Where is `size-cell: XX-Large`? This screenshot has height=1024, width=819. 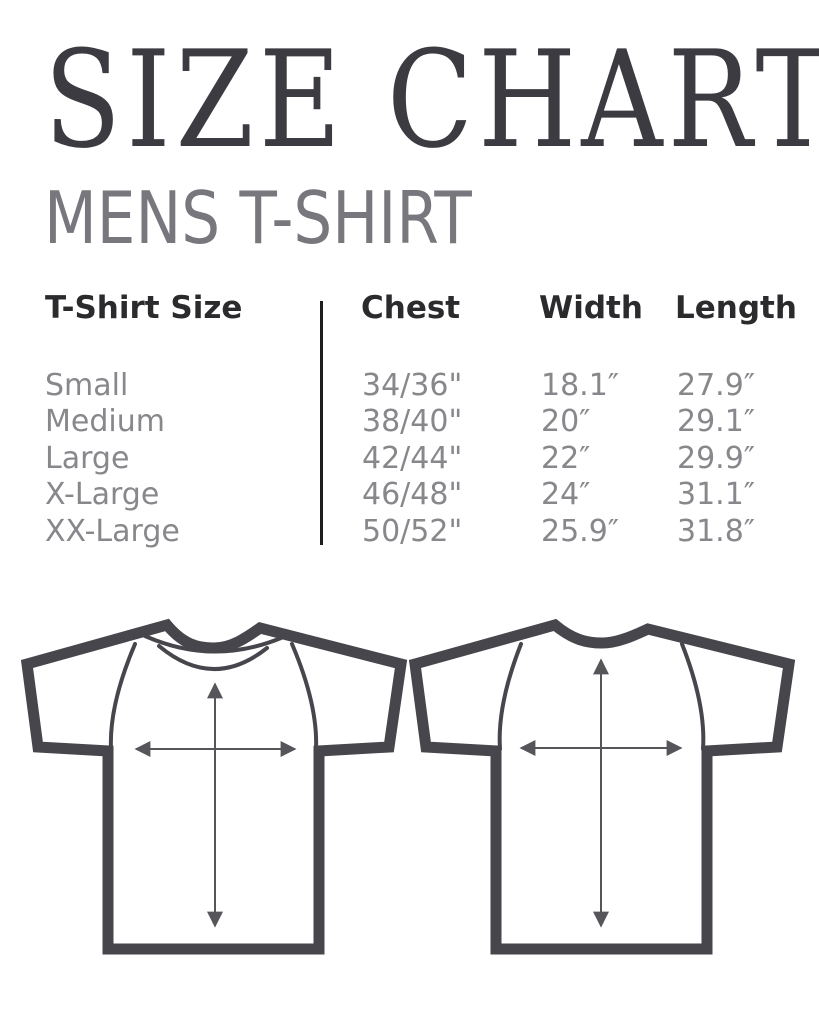 size-cell: XX-Large is located at coordinates (112, 531).